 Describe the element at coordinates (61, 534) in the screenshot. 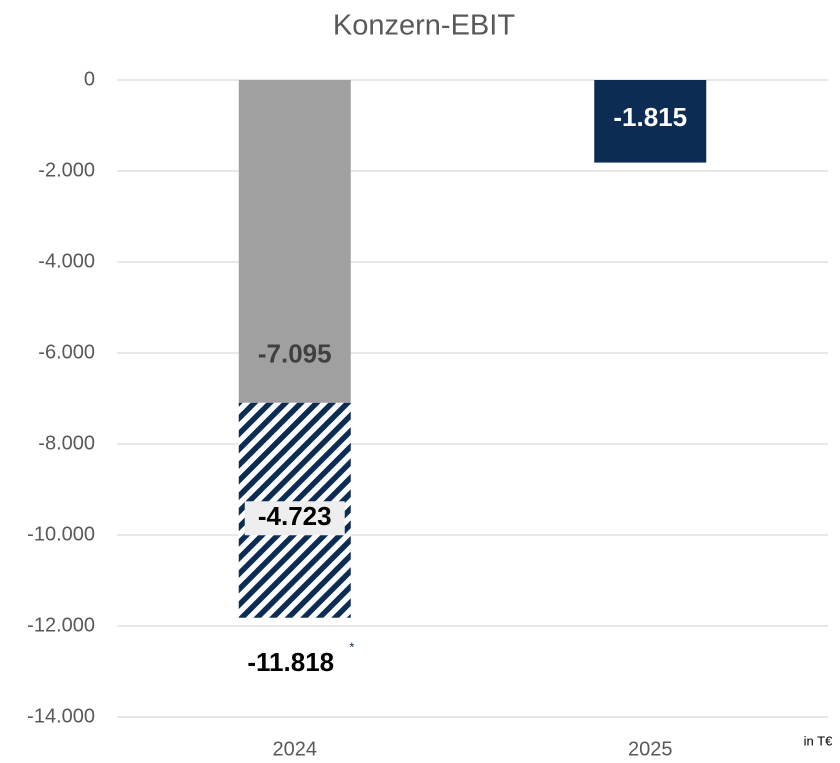

I see `y-tick-label: -10.000` at that location.